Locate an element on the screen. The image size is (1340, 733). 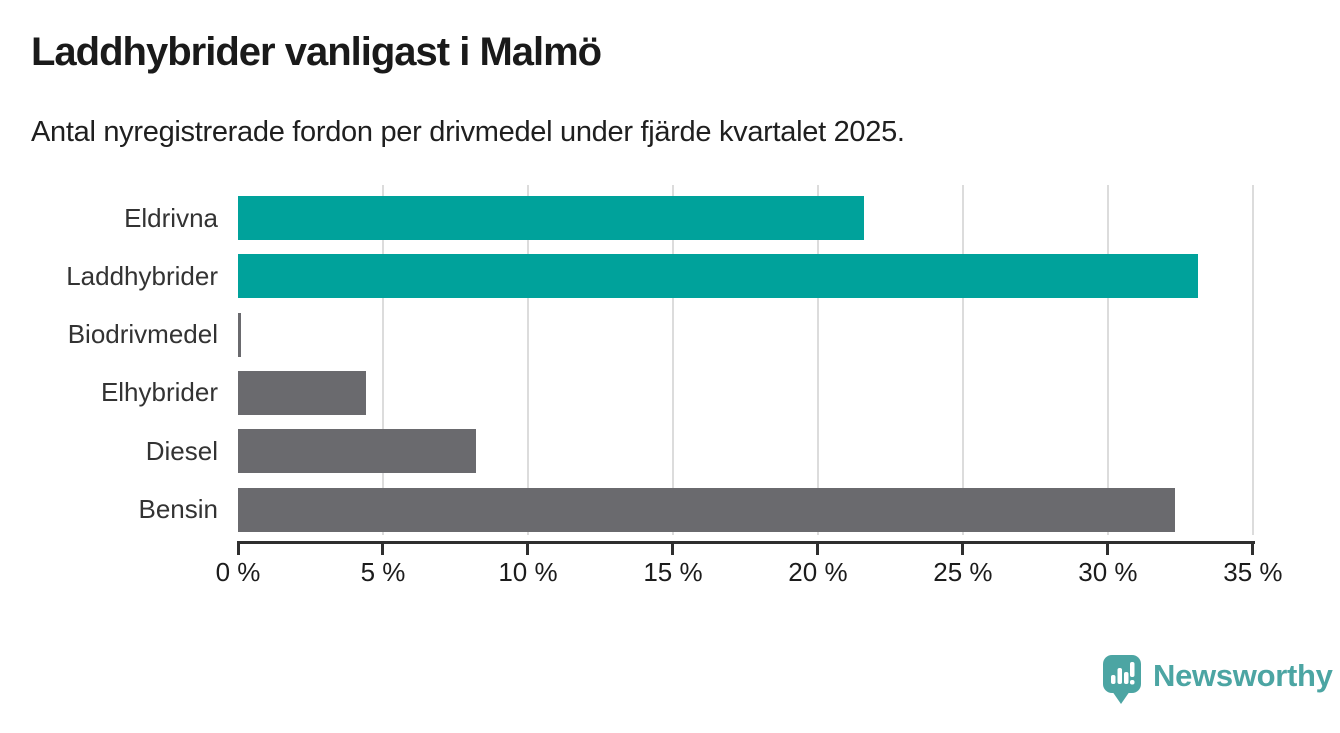
category-label-laddhybrider: Laddhybrider is located at coordinates (142, 275).